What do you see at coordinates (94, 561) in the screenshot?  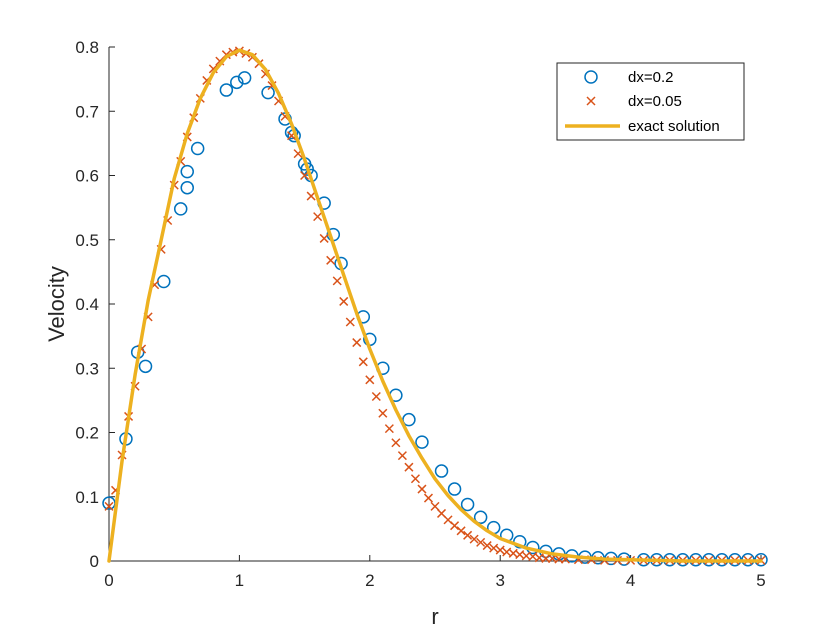 I see `y-tick-label: 0` at bounding box center [94, 561].